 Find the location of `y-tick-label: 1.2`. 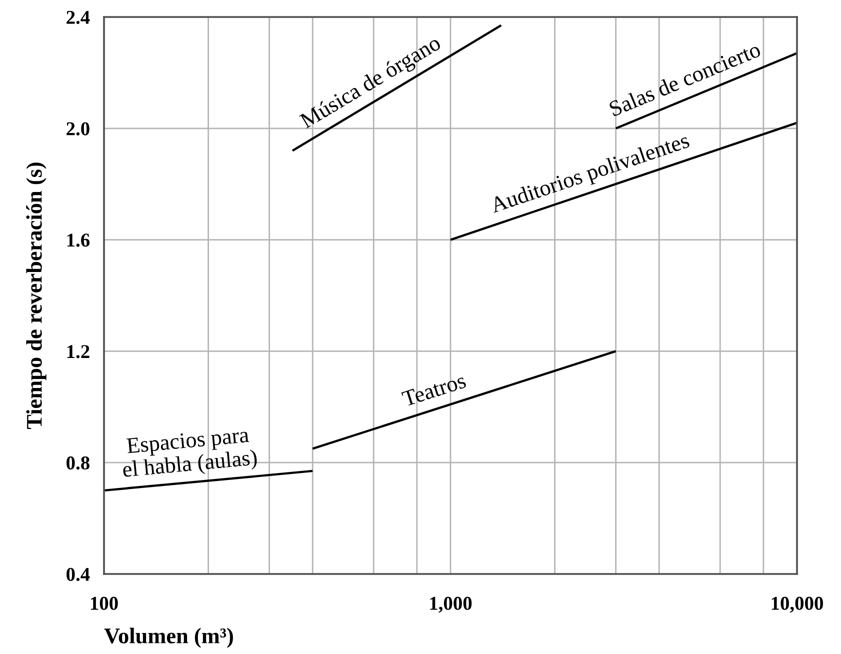

y-tick-label: 1.2 is located at coordinates (78, 351).